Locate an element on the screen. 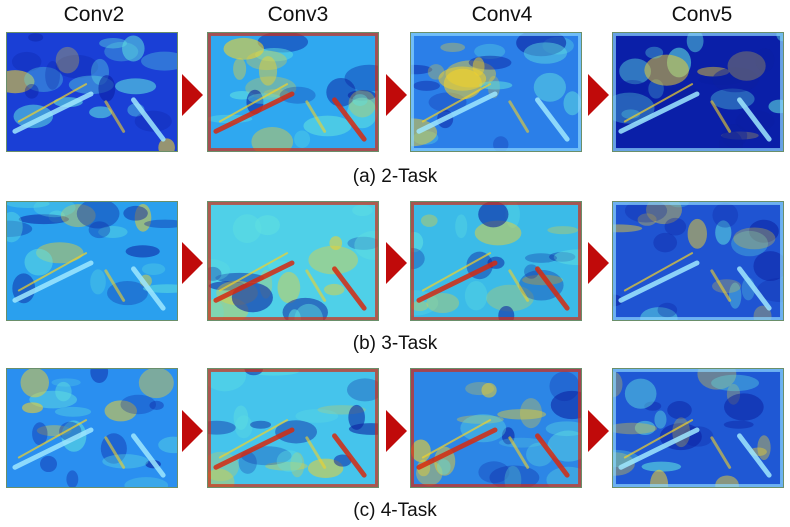  heatmap-a-conv3 is located at coordinates (293, 92).